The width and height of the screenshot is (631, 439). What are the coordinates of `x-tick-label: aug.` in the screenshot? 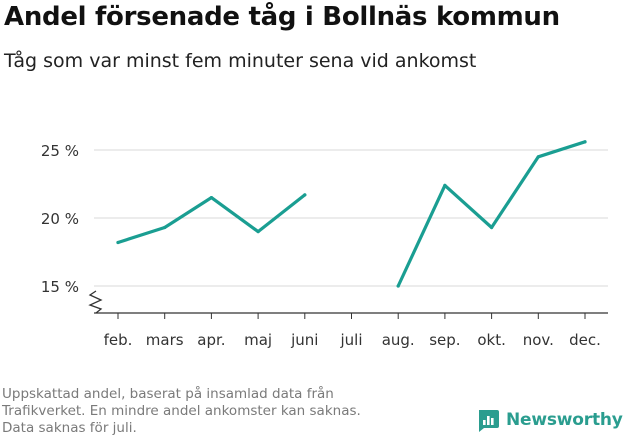 It's located at (398, 340).